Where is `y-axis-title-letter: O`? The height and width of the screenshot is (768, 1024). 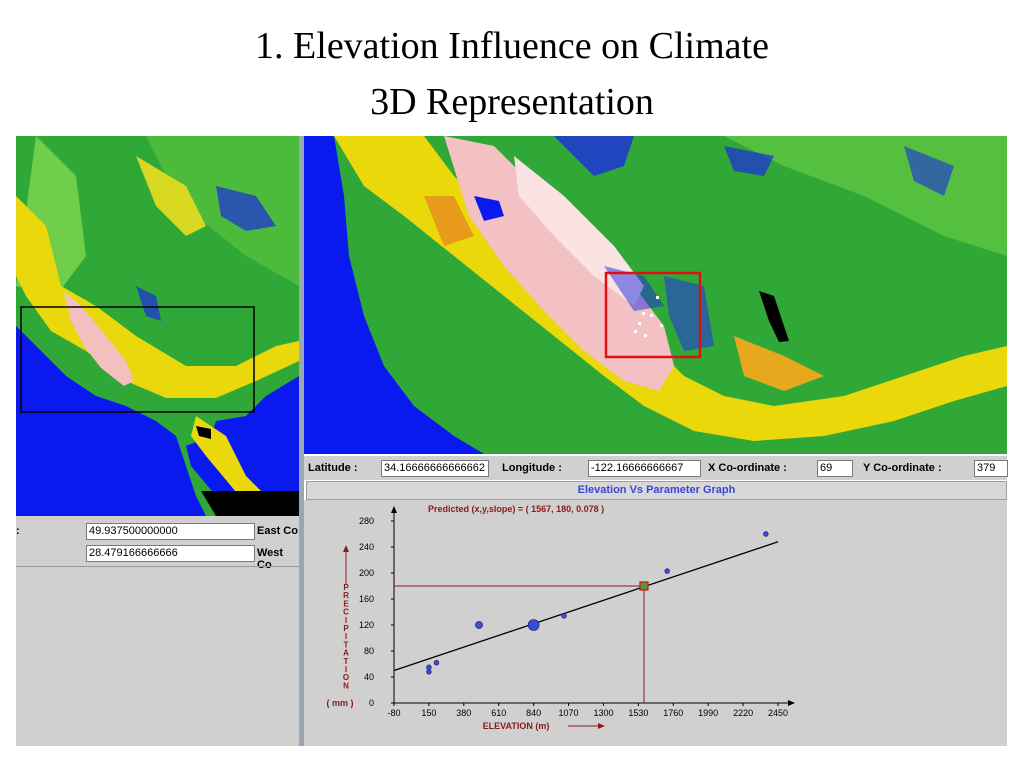
y-axis-title-letter: O is located at coordinates (346, 677).